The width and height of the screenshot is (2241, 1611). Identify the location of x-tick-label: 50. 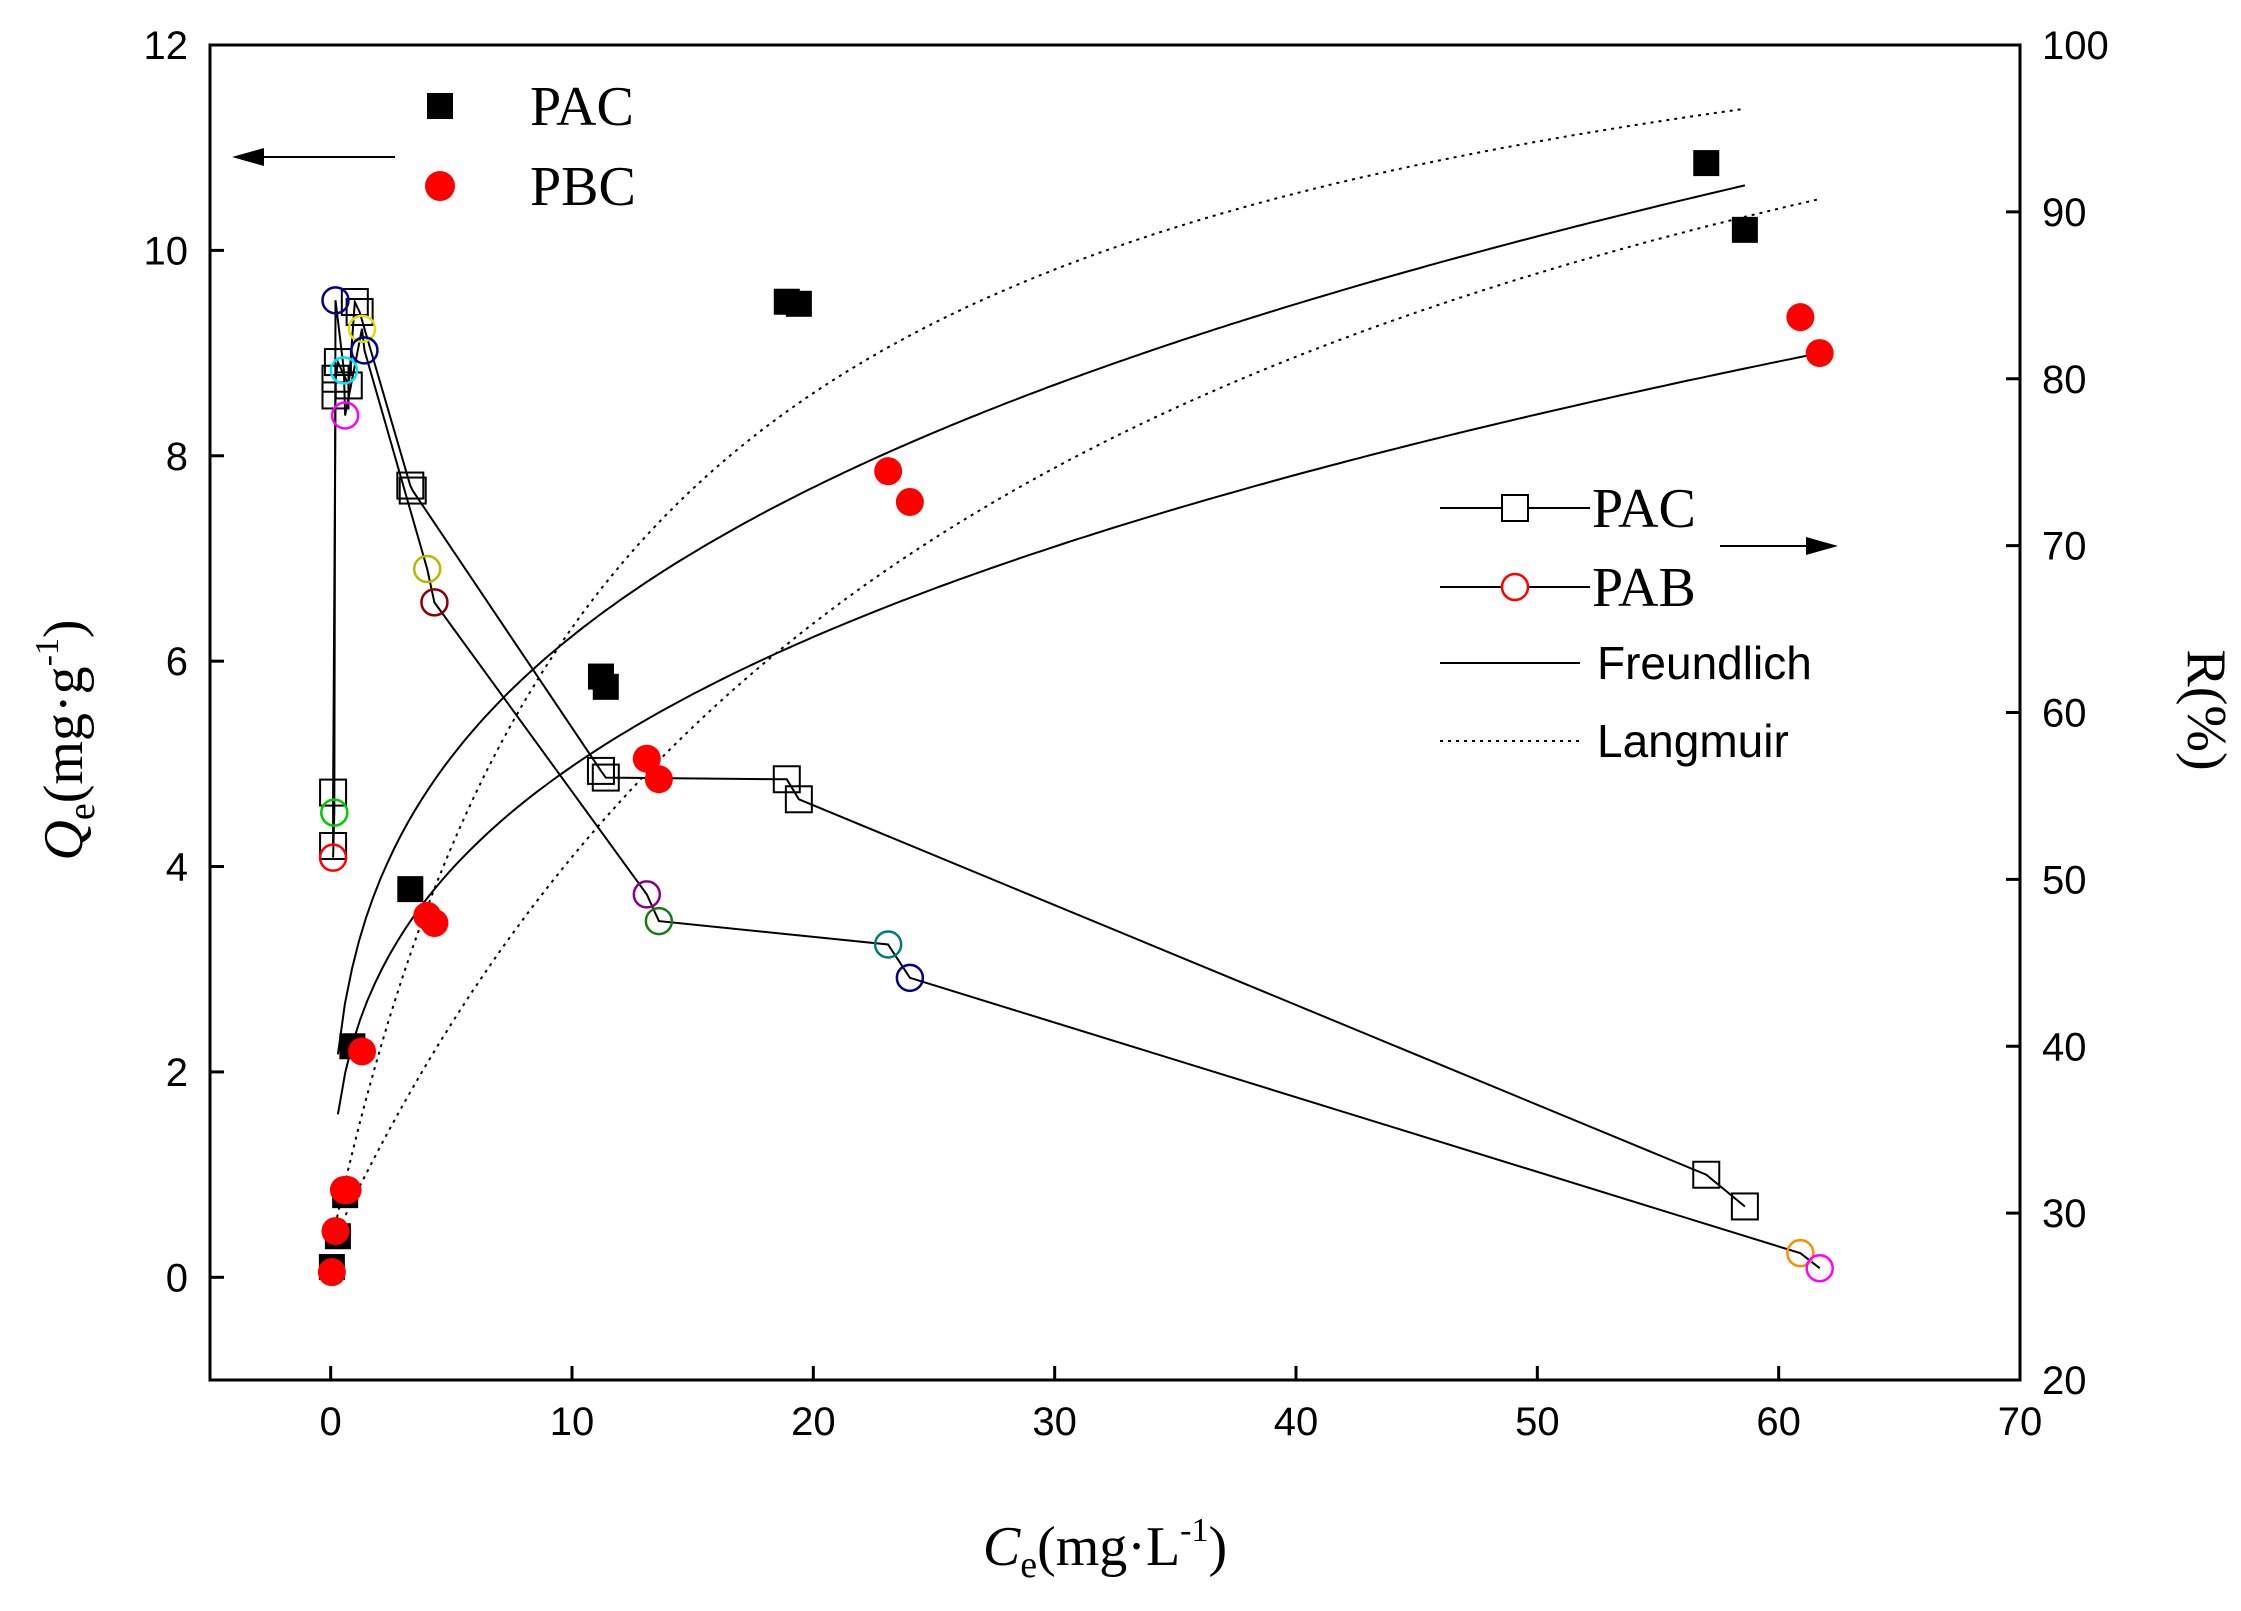
(1537, 1422).